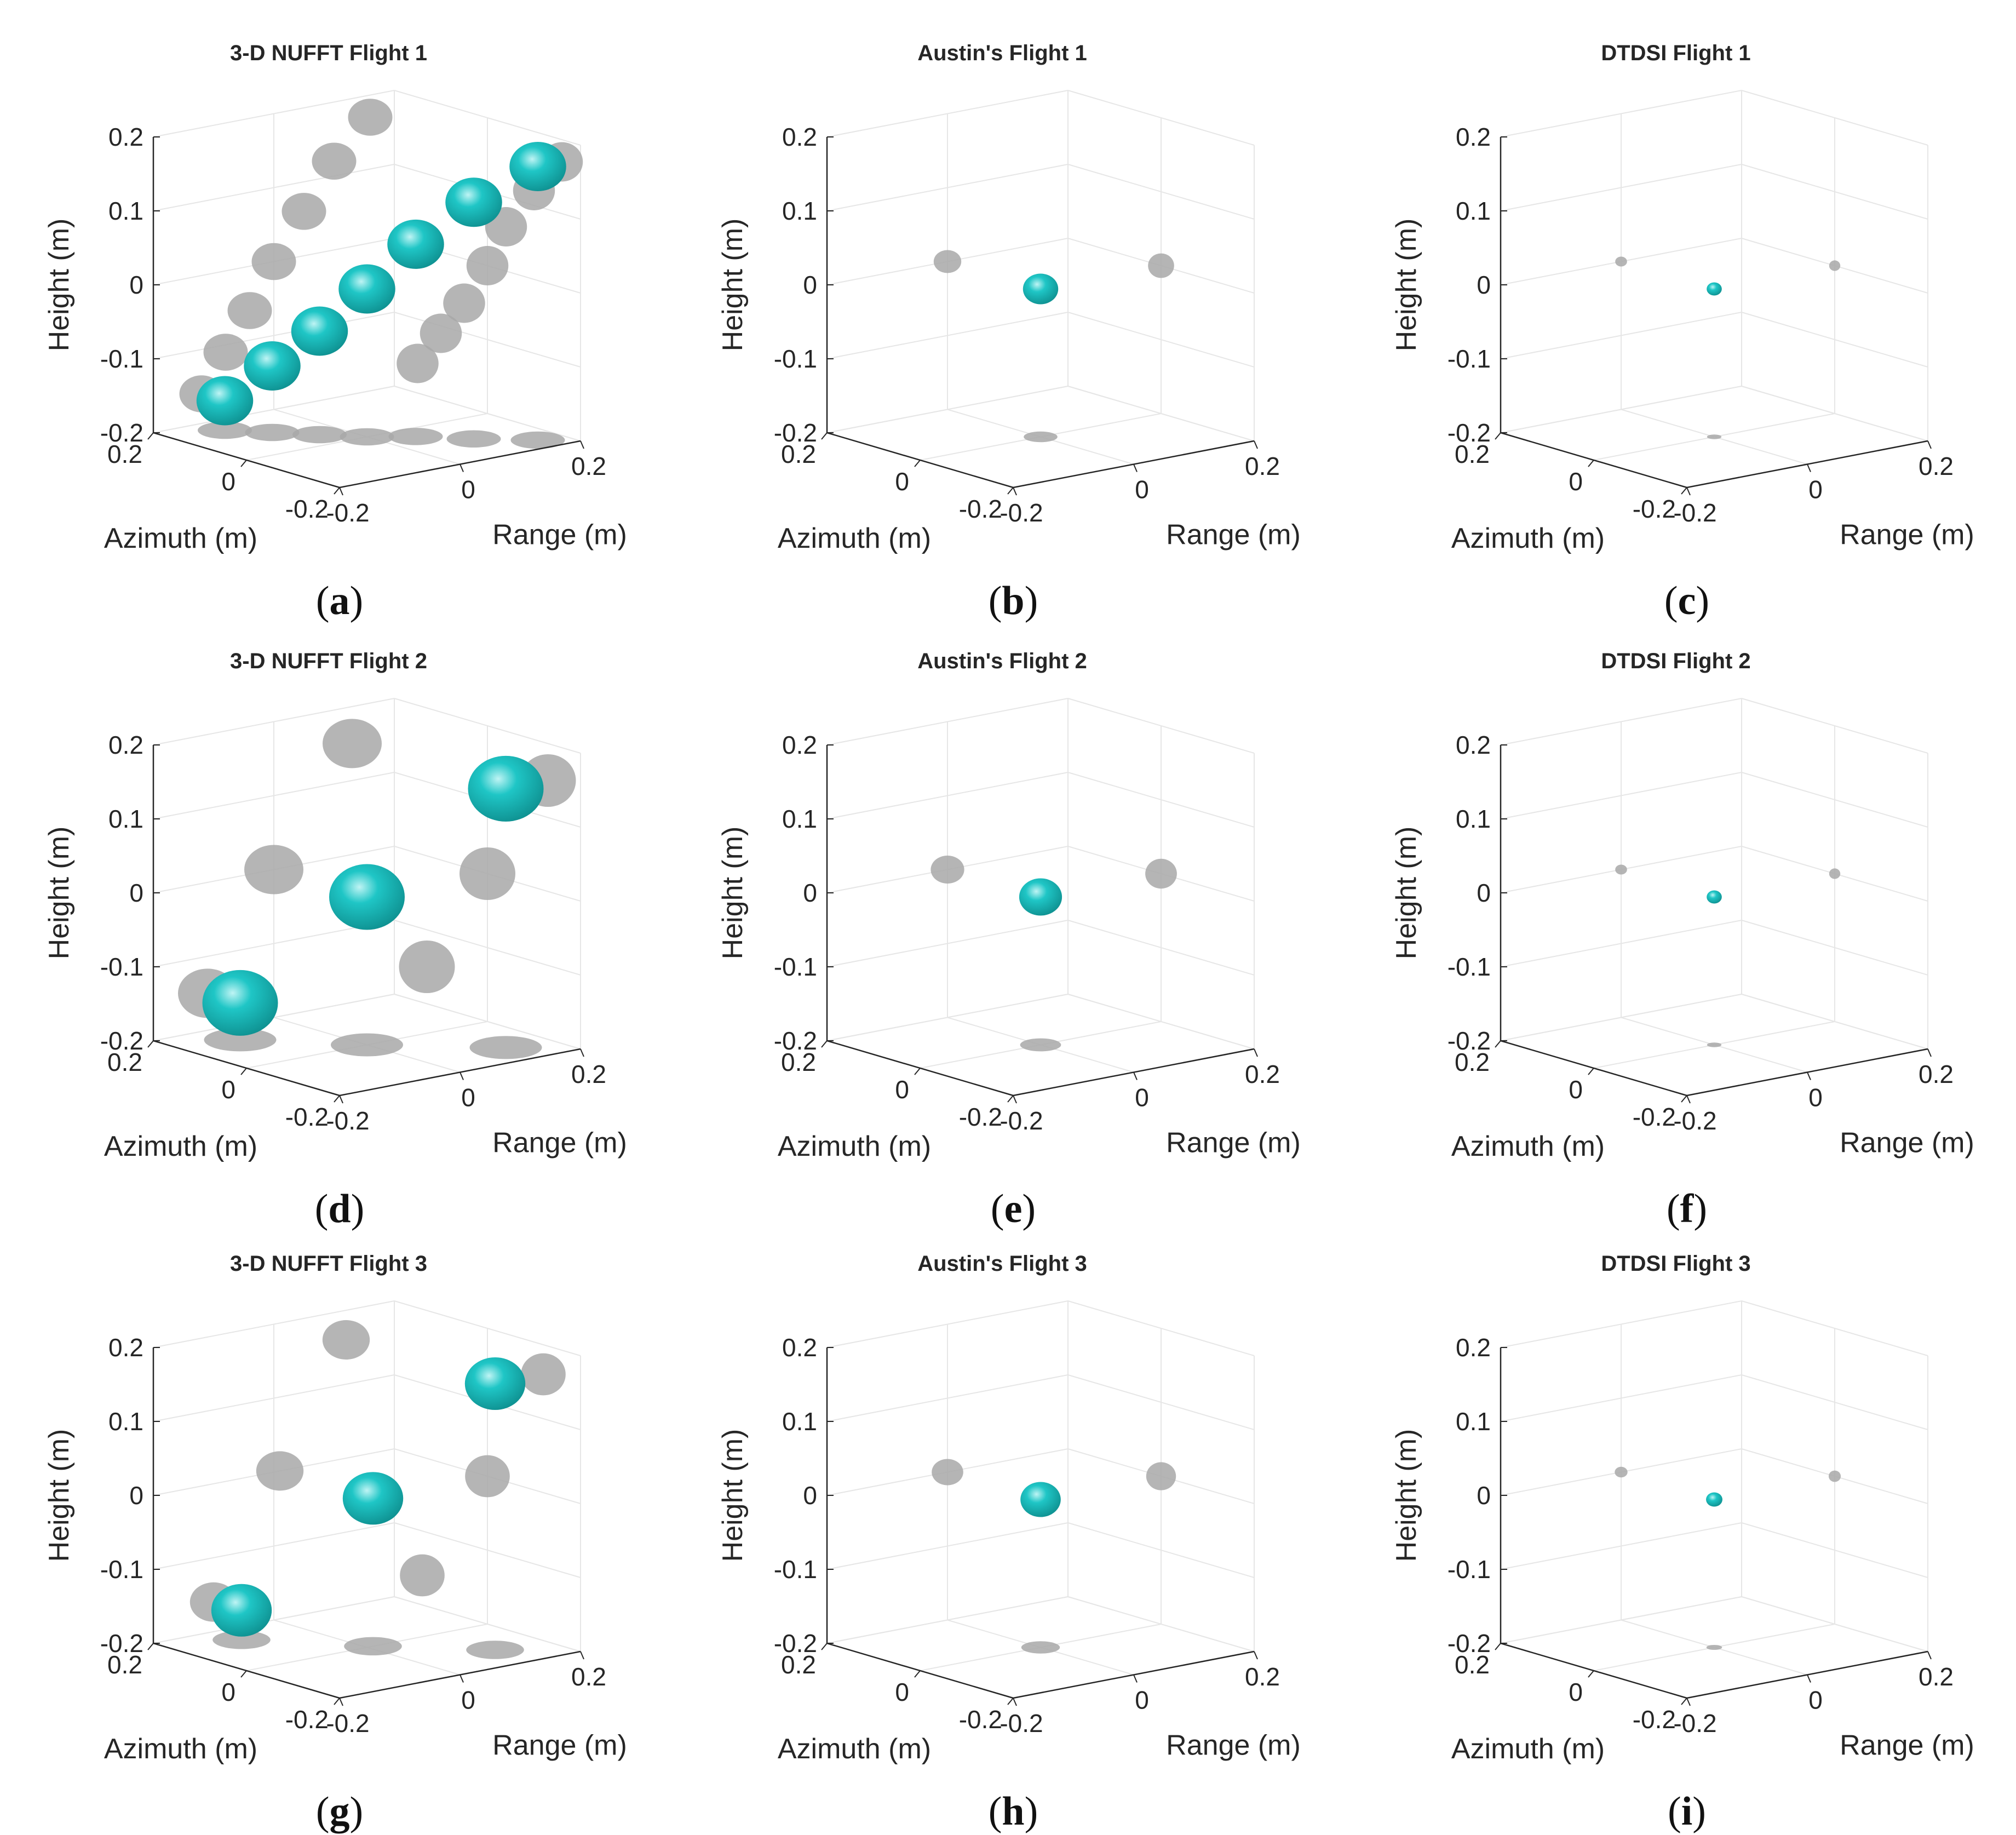 Image resolution: width=2016 pixels, height=1835 pixels. Describe the element at coordinates (1687, 1812) in the screenshot. I see `panel-caption: (i)` at that location.